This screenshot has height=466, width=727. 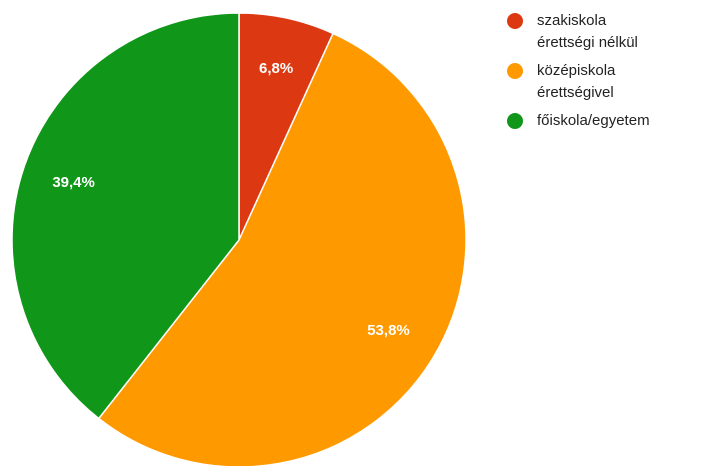 I want to click on slice-label: 53,8%, so click(x=388, y=330).